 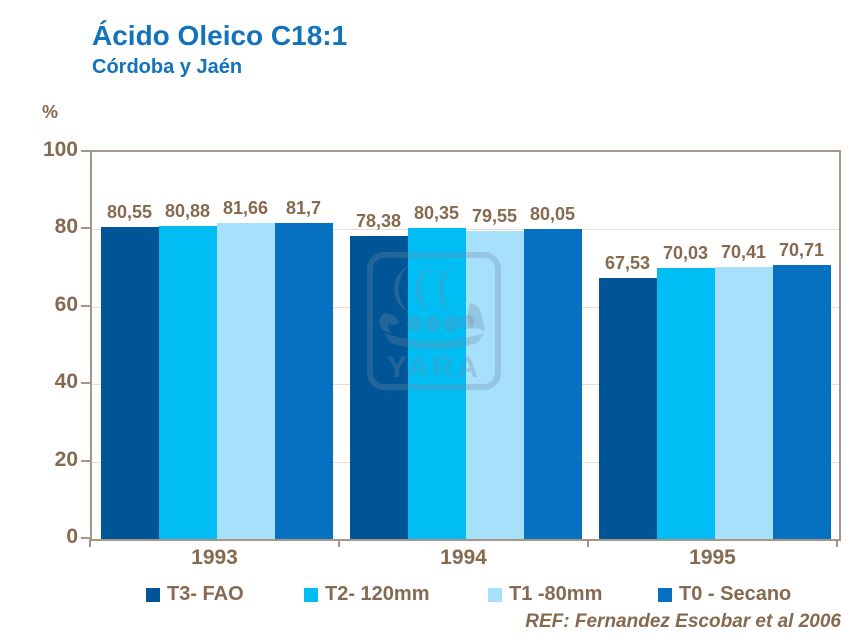 I want to click on chart-title: Ácido Oleico C18:1, so click(x=220, y=35).